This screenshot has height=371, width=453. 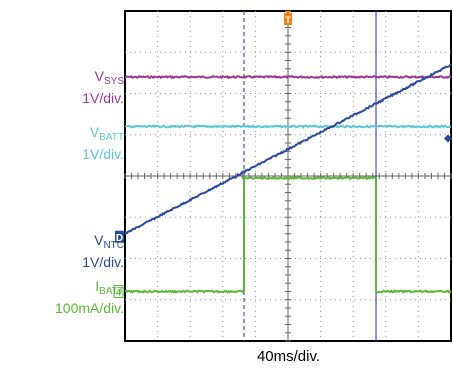 I want to click on vntc-channel-marker-text: D, so click(x=119, y=238).